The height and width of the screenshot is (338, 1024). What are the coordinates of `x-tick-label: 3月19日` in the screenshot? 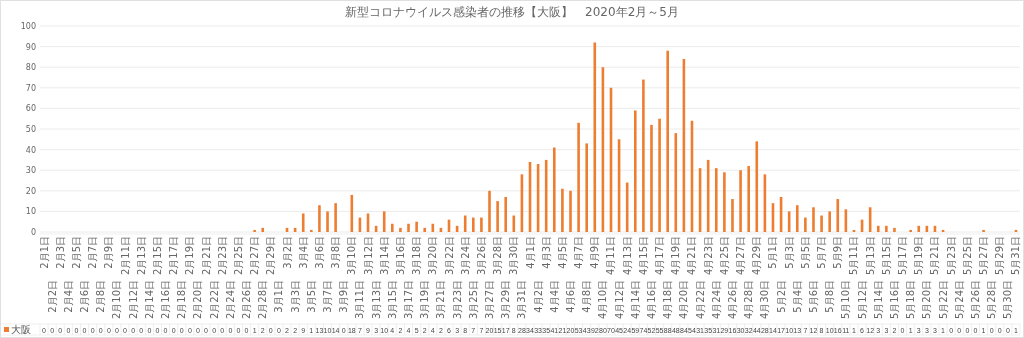 It's located at (425, 300).